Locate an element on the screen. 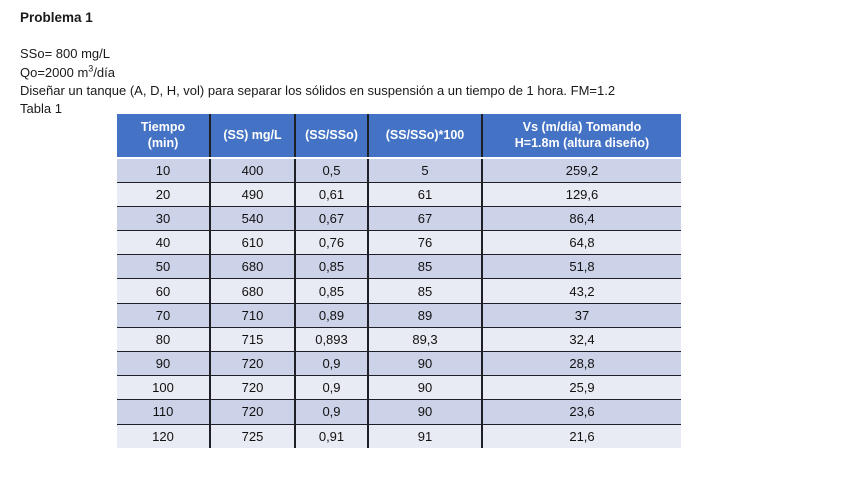  table-cell: 259,2 is located at coordinates (581, 170).